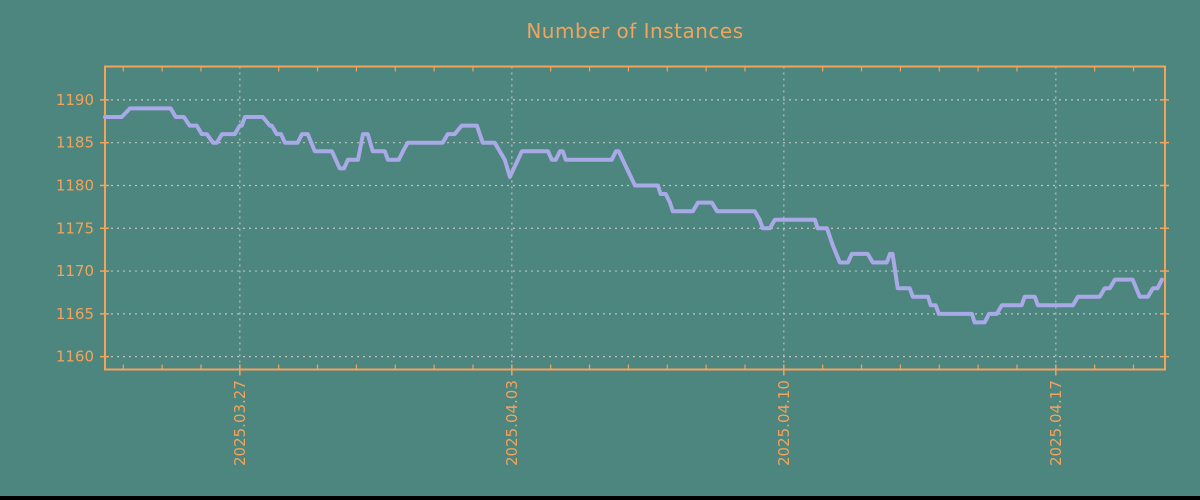 The width and height of the screenshot is (1200, 500). I want to click on x-tick-label: 2025.04.03, so click(512, 423).